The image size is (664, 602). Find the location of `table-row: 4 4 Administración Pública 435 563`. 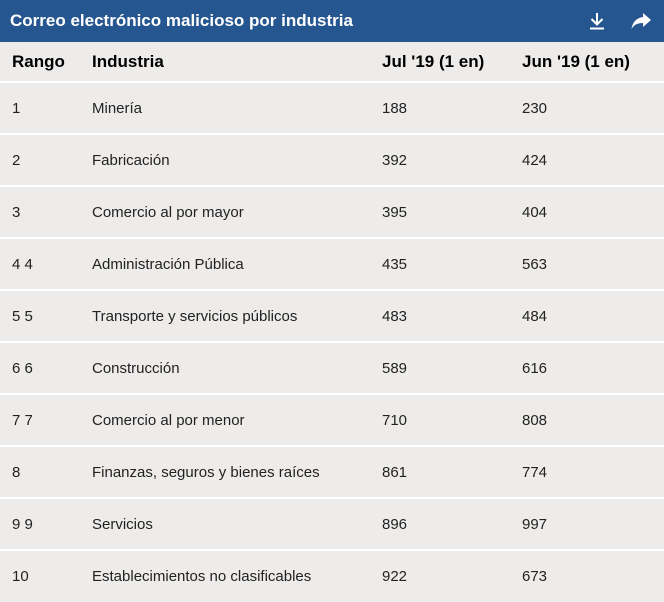

table-row: 4 4 Administración Pública 435 563 is located at coordinates (332, 264).